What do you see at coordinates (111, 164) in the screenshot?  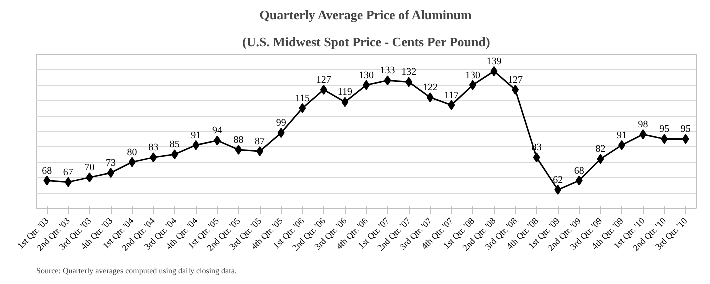 I see `data-label: 73` at bounding box center [111, 164].